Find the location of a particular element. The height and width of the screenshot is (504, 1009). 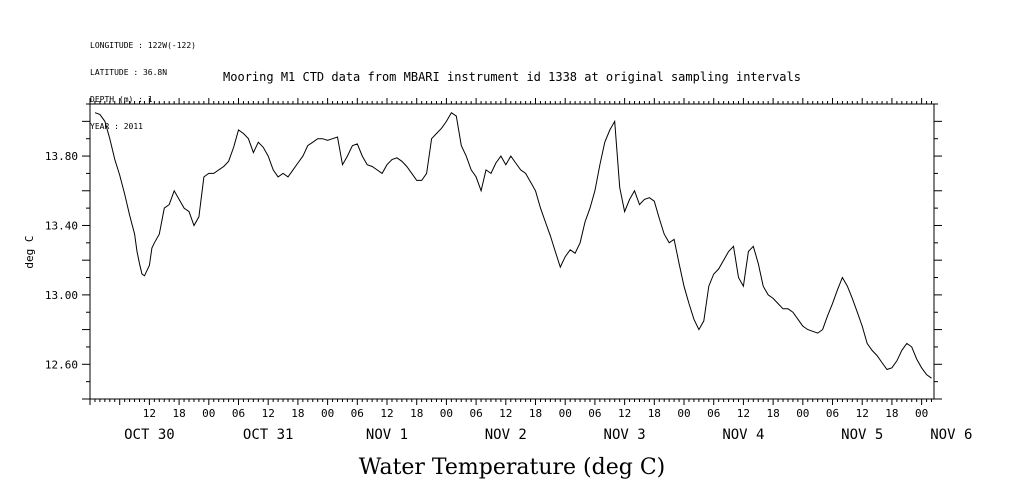

header-line-depth: DEPTH (m) : 1 is located at coordinates (121, 99).